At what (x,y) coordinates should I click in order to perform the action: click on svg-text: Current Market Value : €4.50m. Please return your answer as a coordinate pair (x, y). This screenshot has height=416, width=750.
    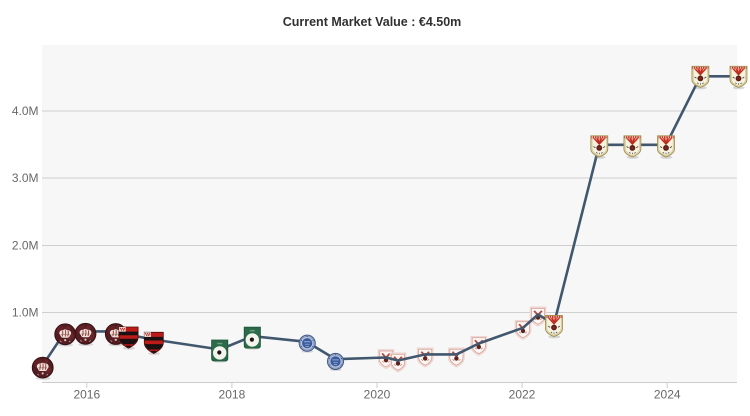
    Looking at the image, I should click on (372, 22).